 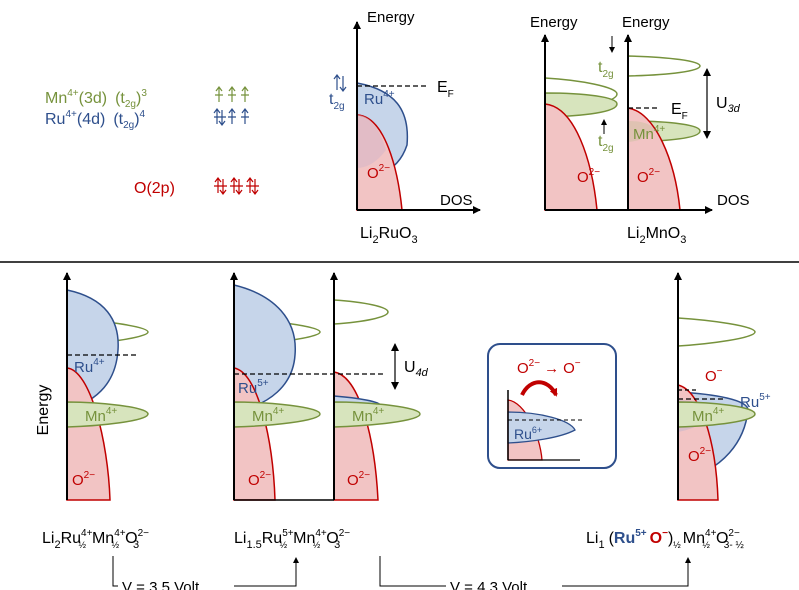 What do you see at coordinates (43, 410) in the screenshot?
I see `energy-axis-label: Energy` at bounding box center [43, 410].